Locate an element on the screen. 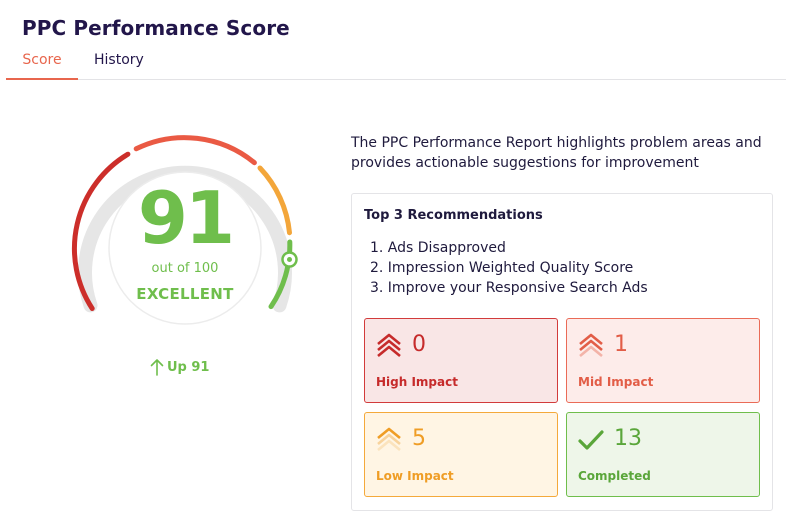  gauge-arc is located at coordinates (185, 230).